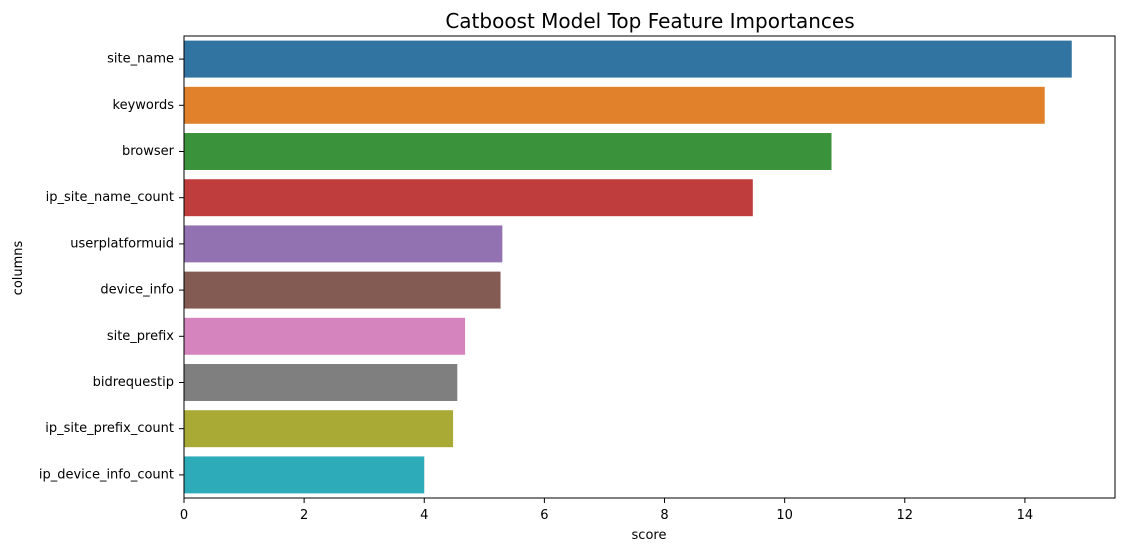  Describe the element at coordinates (614, 105) in the screenshot. I see `bar-keywords` at that location.